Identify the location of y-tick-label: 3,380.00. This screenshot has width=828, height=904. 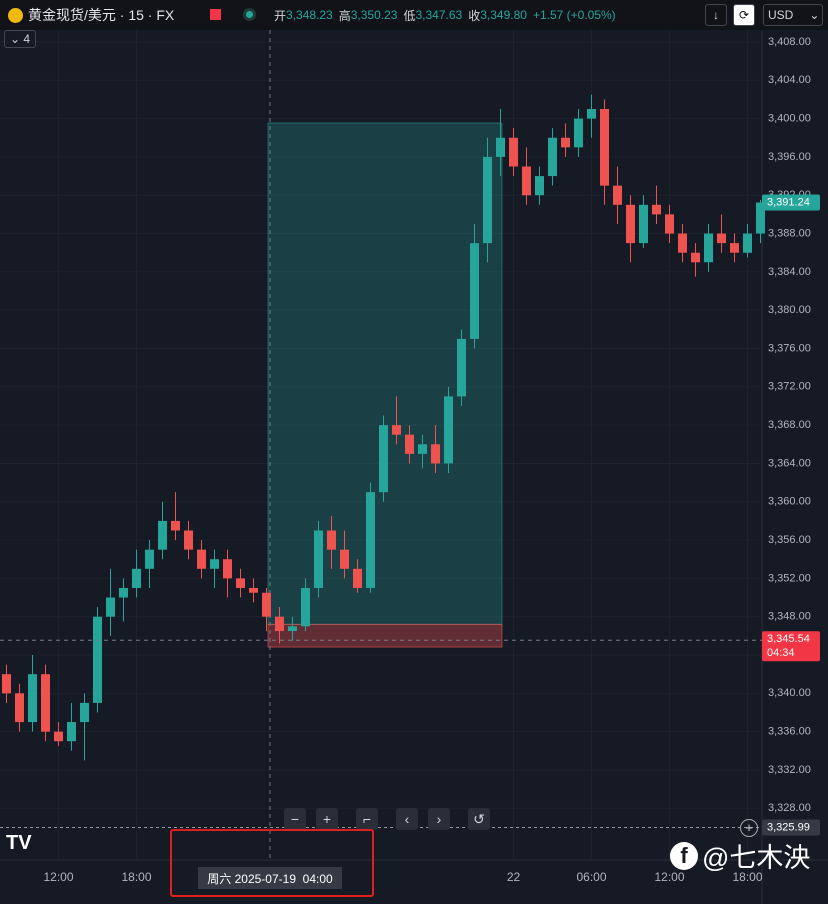
(789, 310).